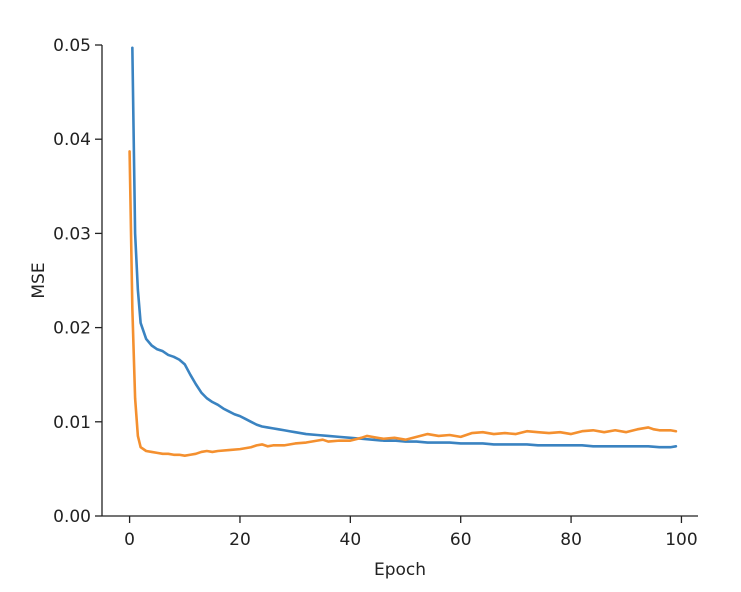 Image resolution: width=741 pixels, height=592 pixels. What do you see at coordinates (72, 423) in the screenshot?
I see `y-tick-label: 0.01` at bounding box center [72, 423].